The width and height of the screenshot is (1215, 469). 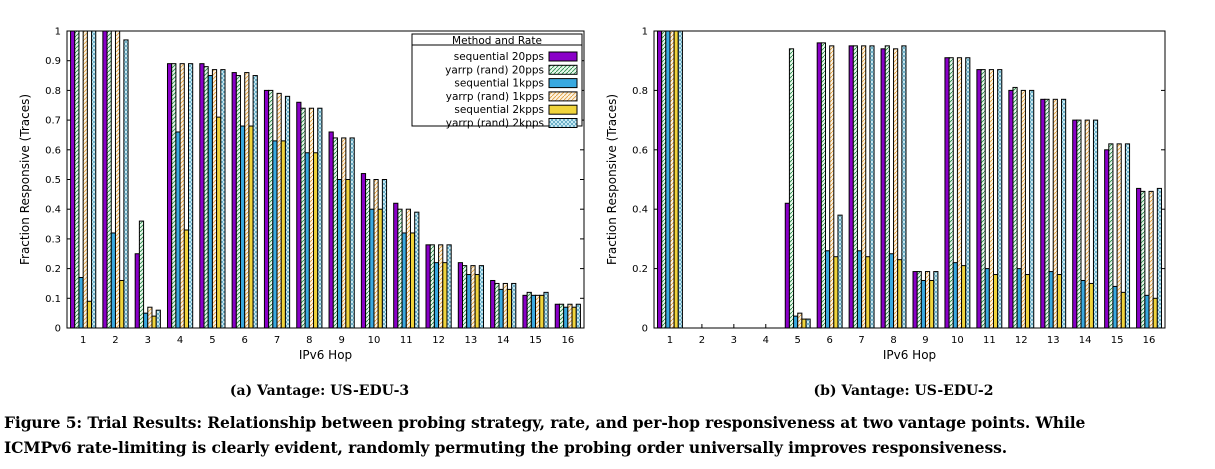 What do you see at coordinates (53, 121) in the screenshot?
I see `y-tick-label: 0.7` at bounding box center [53, 121].